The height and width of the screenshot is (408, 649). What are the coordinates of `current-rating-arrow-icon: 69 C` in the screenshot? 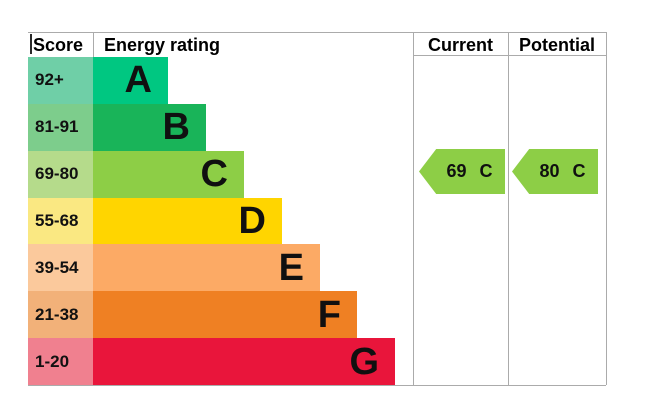 It's located at (462, 171).